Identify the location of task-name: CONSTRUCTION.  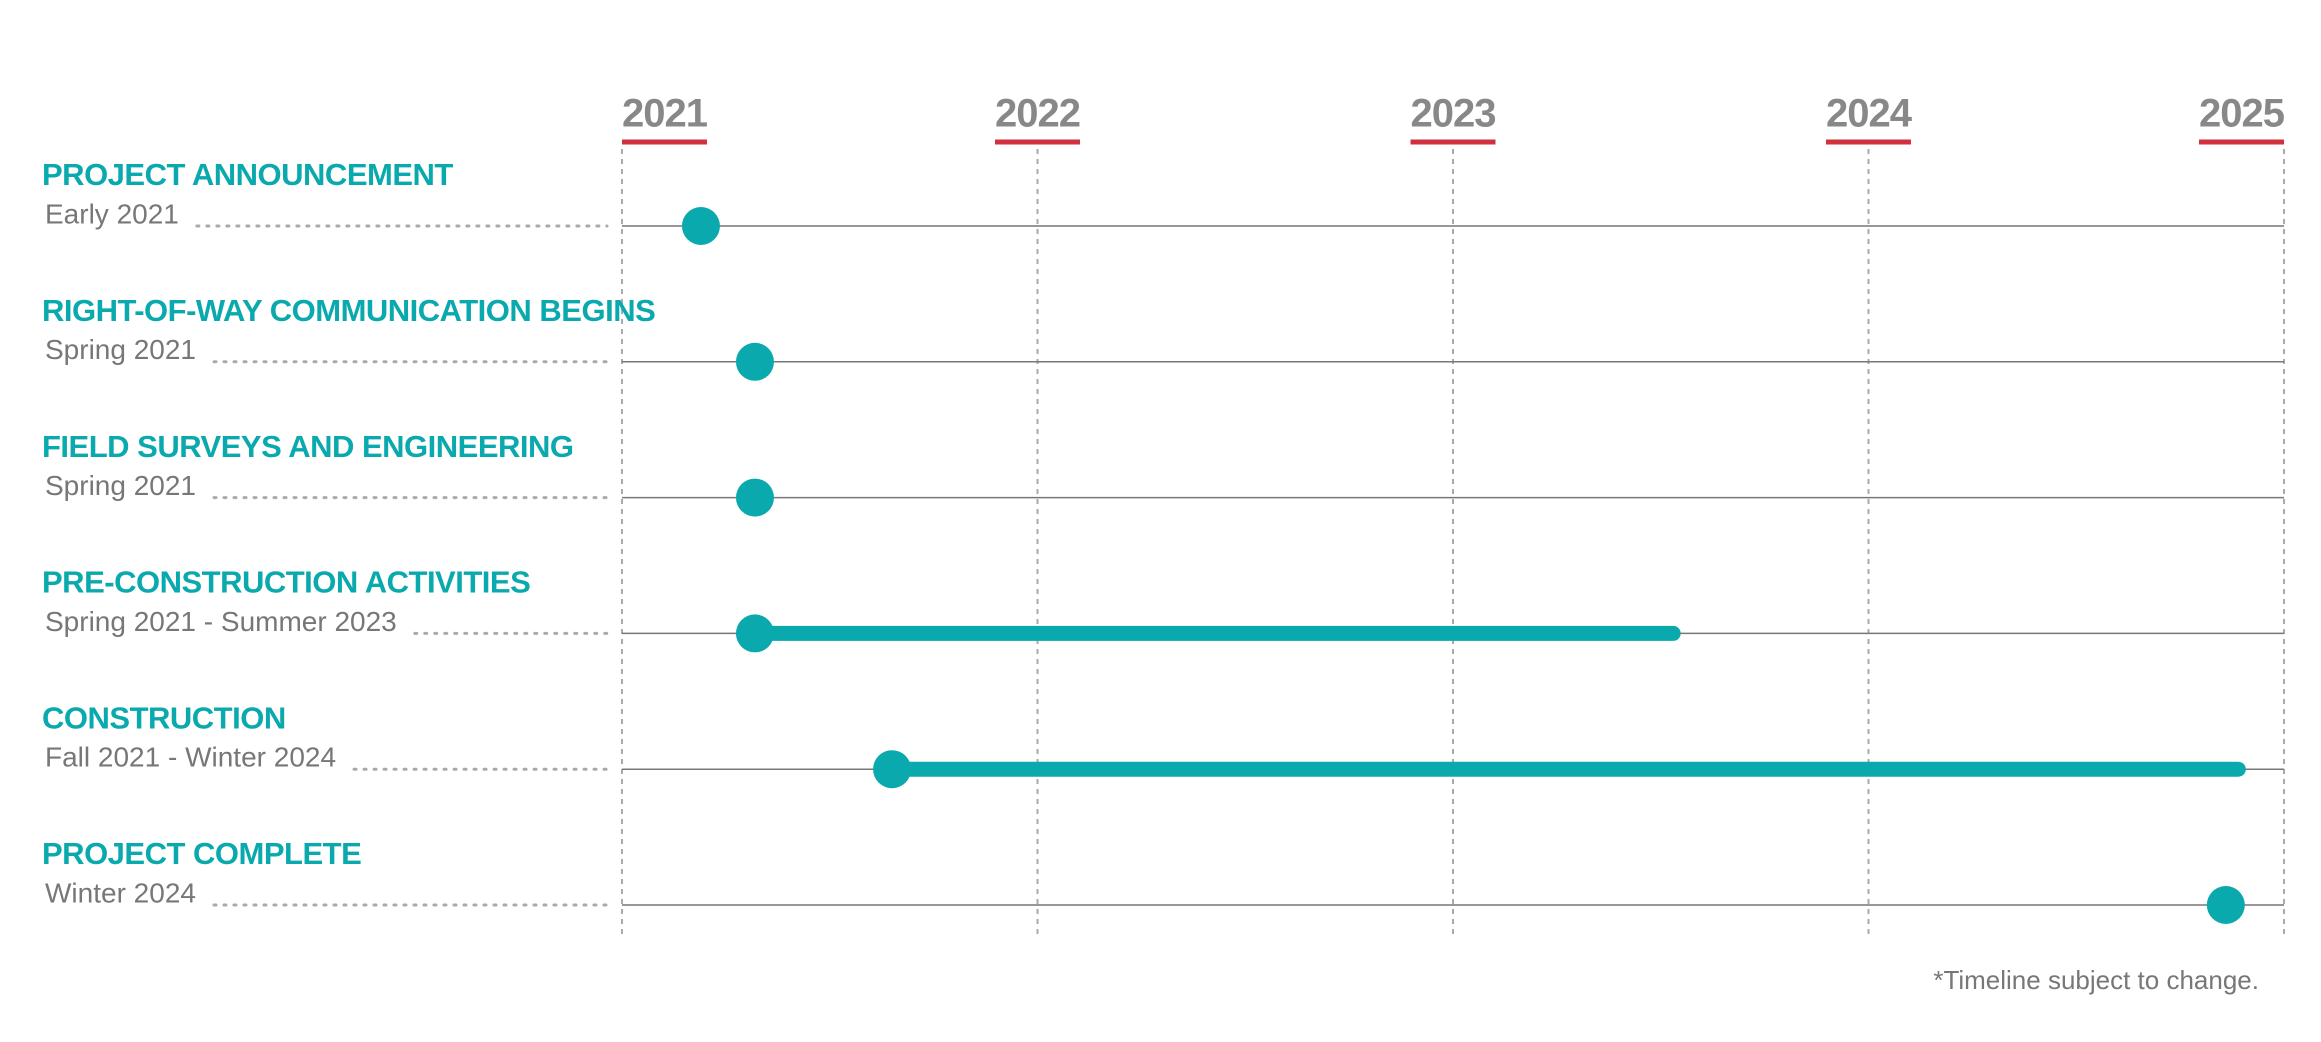
(164, 717).